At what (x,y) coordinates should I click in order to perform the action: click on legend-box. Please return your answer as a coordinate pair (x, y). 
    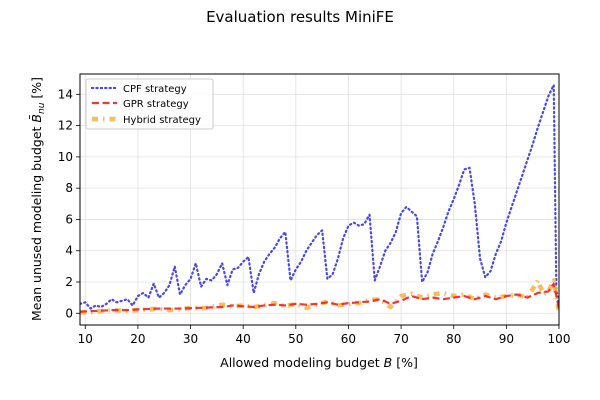
    Looking at the image, I should click on (149, 104).